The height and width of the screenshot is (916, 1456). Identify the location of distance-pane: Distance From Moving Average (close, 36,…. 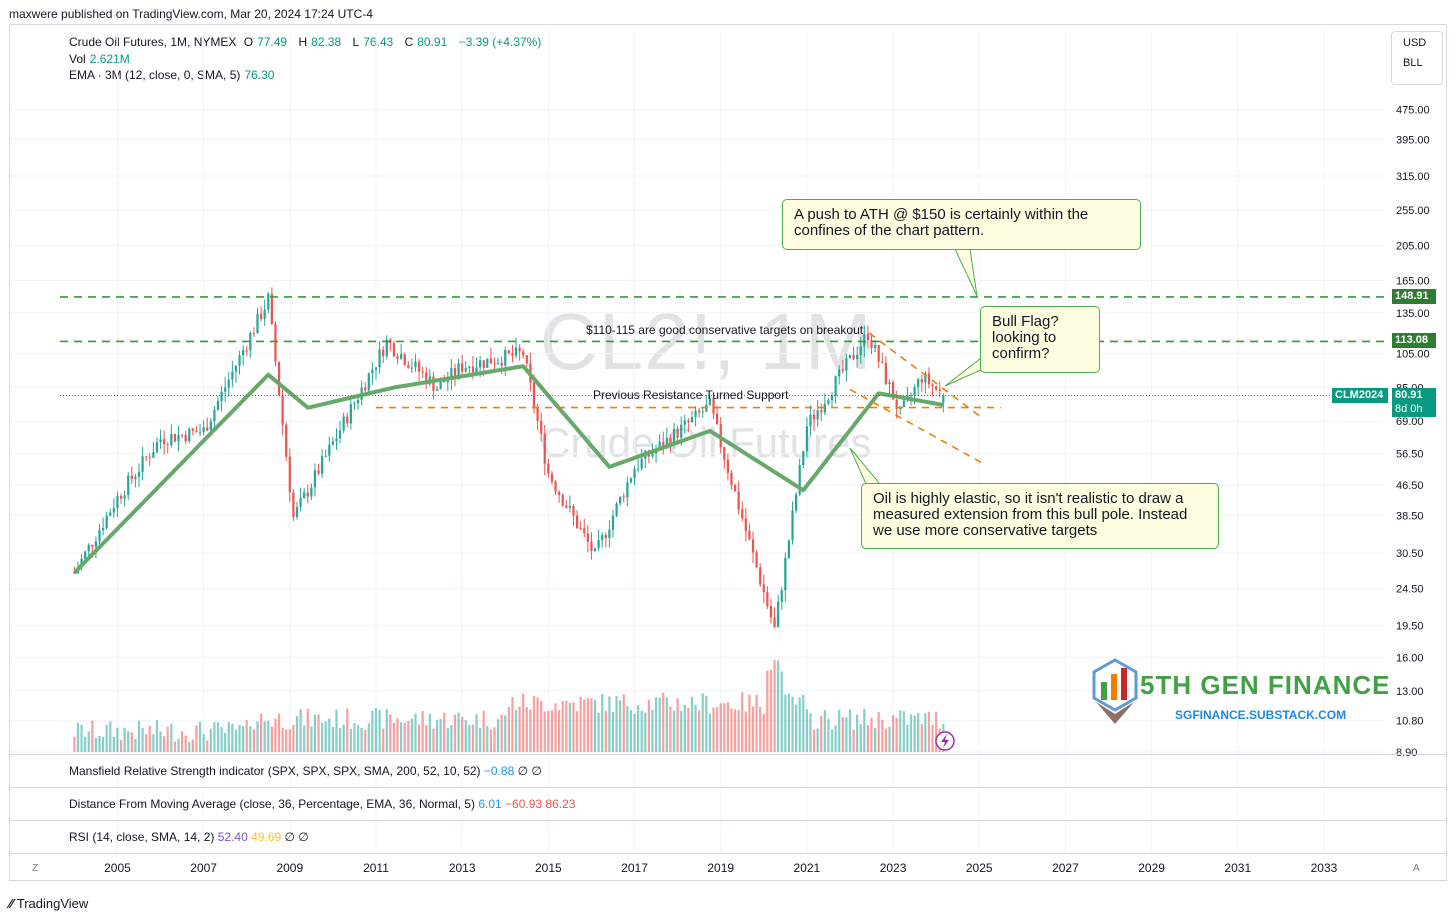
(728, 804).